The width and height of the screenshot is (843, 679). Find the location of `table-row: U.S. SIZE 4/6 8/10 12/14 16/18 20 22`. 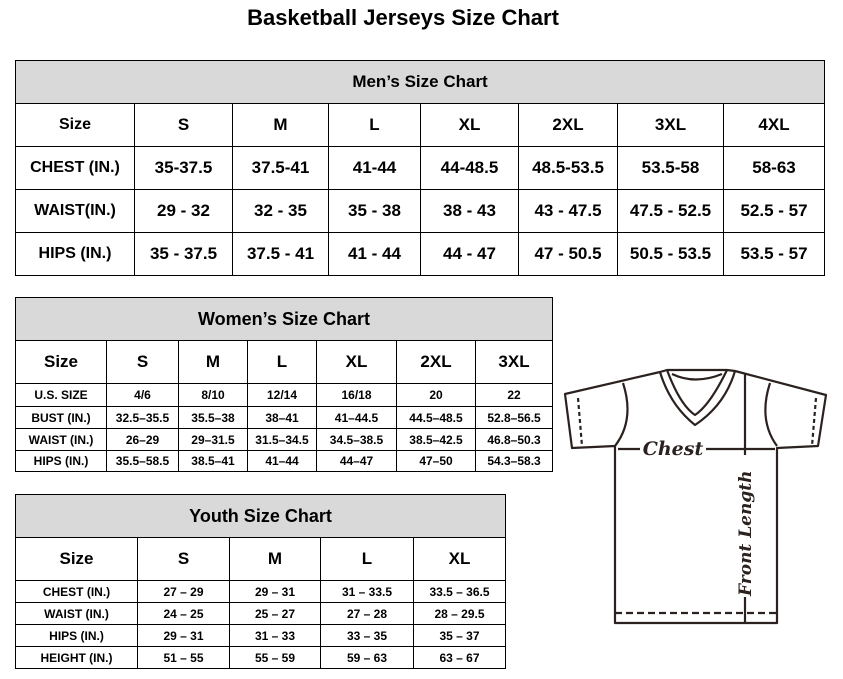

table-row: U.S. SIZE 4/6 8/10 12/14 16/18 20 22 is located at coordinates (284, 395).